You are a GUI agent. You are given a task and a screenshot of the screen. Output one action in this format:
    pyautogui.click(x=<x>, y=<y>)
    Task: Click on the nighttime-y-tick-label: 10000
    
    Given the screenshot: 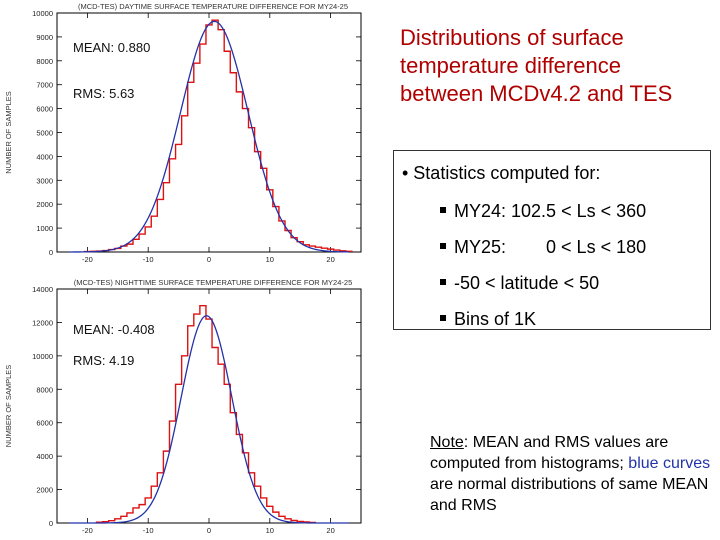 What is the action you would take?
    pyautogui.click(x=42, y=356)
    